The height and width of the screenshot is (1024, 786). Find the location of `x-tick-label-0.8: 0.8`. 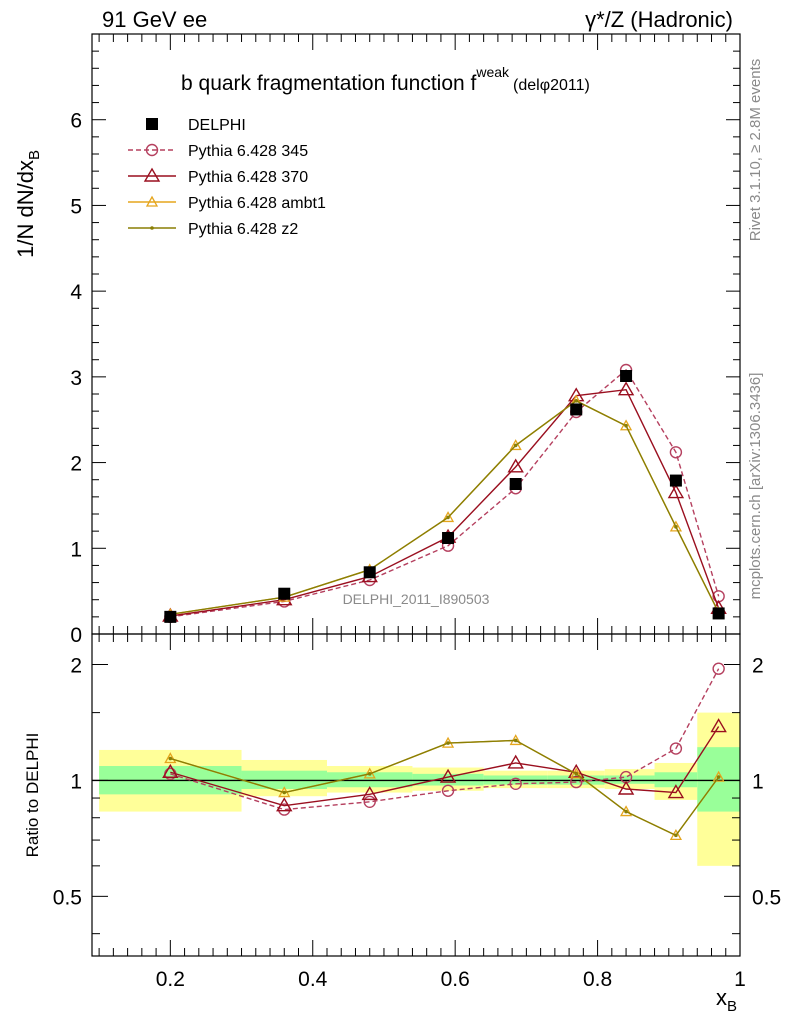

x-tick-label-0.8: 0.8 is located at coordinates (597, 979).